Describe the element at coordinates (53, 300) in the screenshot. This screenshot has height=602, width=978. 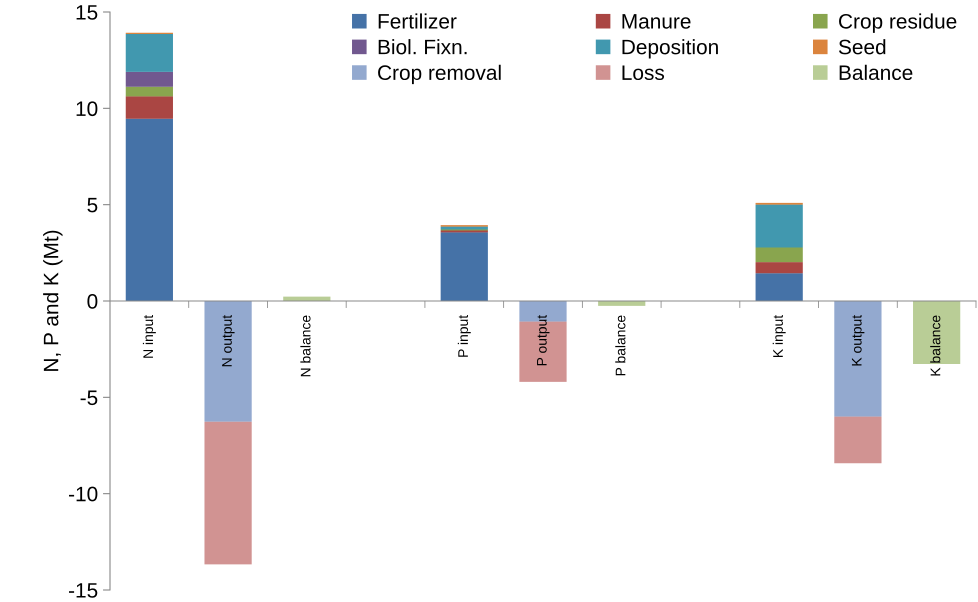
I see `y-axis-title: N, P and K (Mt)` at that location.